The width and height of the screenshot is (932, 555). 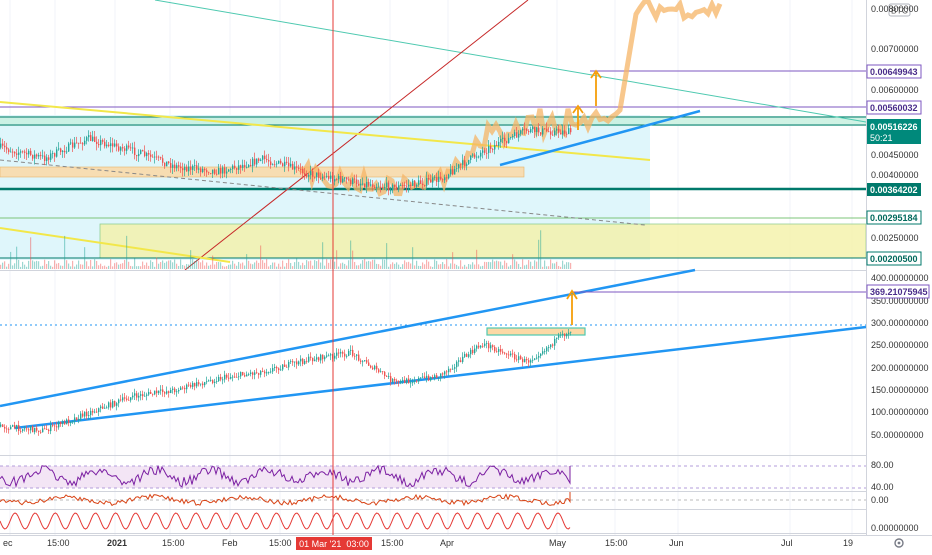 What do you see at coordinates (433, 499) in the screenshot?
I see `oscillator-pane` at bounding box center [433, 499].